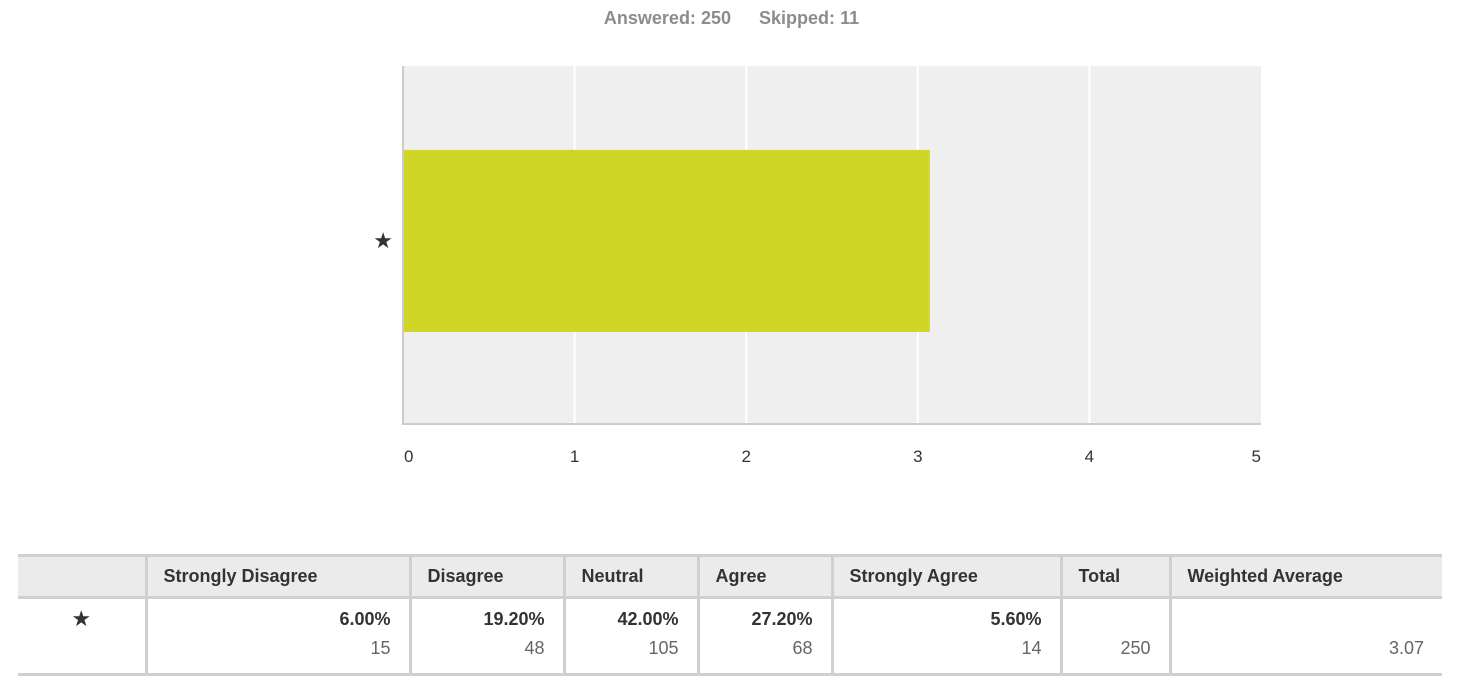  I want to click on cell-count: 48, so click(534, 648).